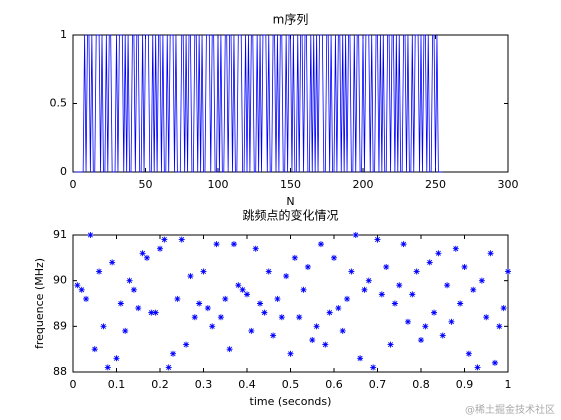  What do you see at coordinates (435, 184) in the screenshot?
I see `x-tick-label: 250` at bounding box center [435, 184].